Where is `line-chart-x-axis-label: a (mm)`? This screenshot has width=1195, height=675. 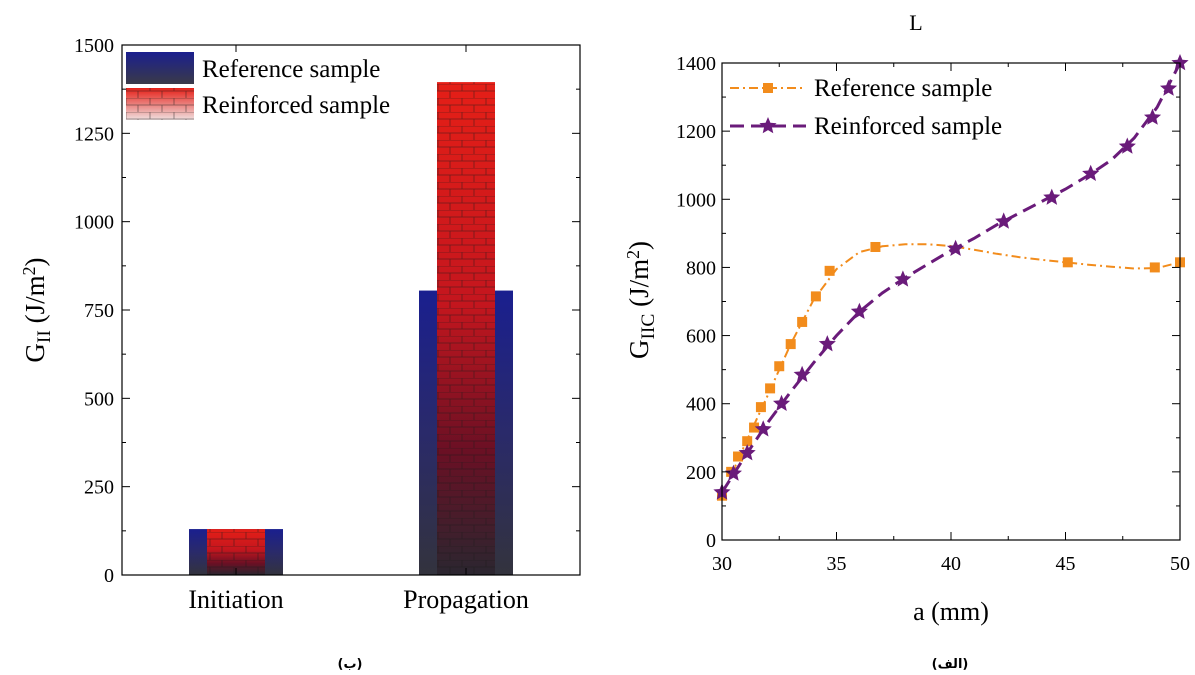 line-chart-x-axis-label: a (mm) is located at coordinates (951, 611).